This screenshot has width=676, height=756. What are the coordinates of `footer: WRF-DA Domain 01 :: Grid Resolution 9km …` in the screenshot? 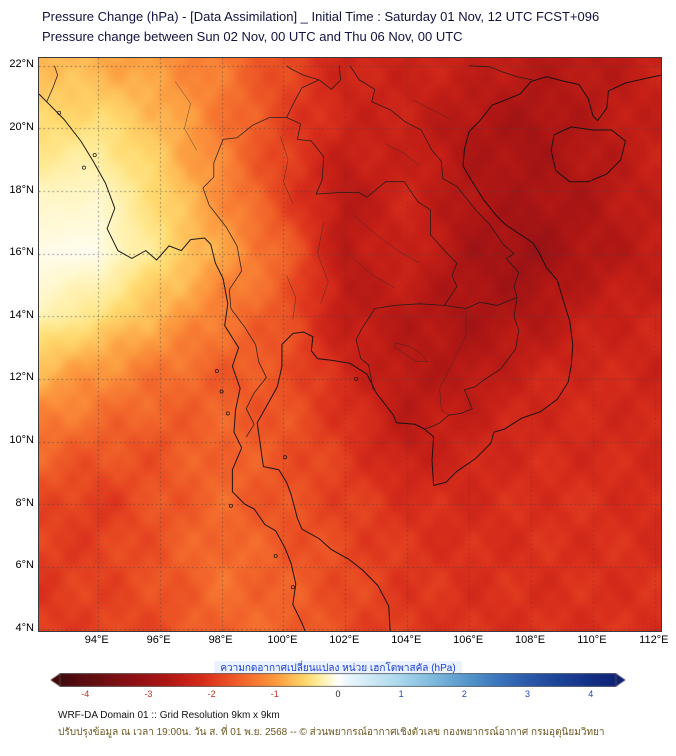 It's located at (331, 725).